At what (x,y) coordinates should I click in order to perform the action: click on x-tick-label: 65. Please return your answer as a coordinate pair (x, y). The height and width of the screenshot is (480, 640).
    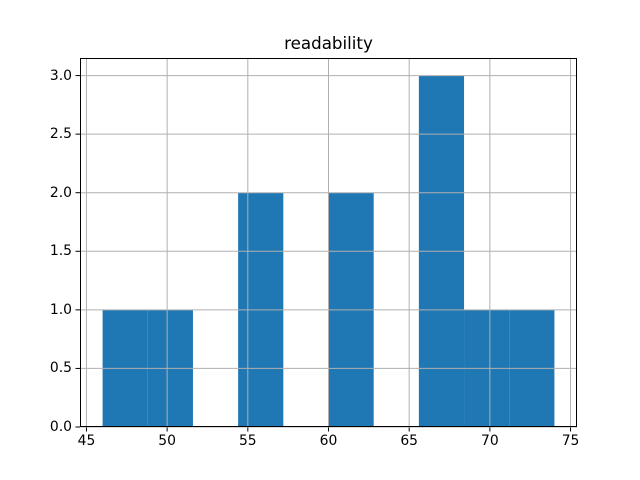
    Looking at the image, I should click on (409, 441).